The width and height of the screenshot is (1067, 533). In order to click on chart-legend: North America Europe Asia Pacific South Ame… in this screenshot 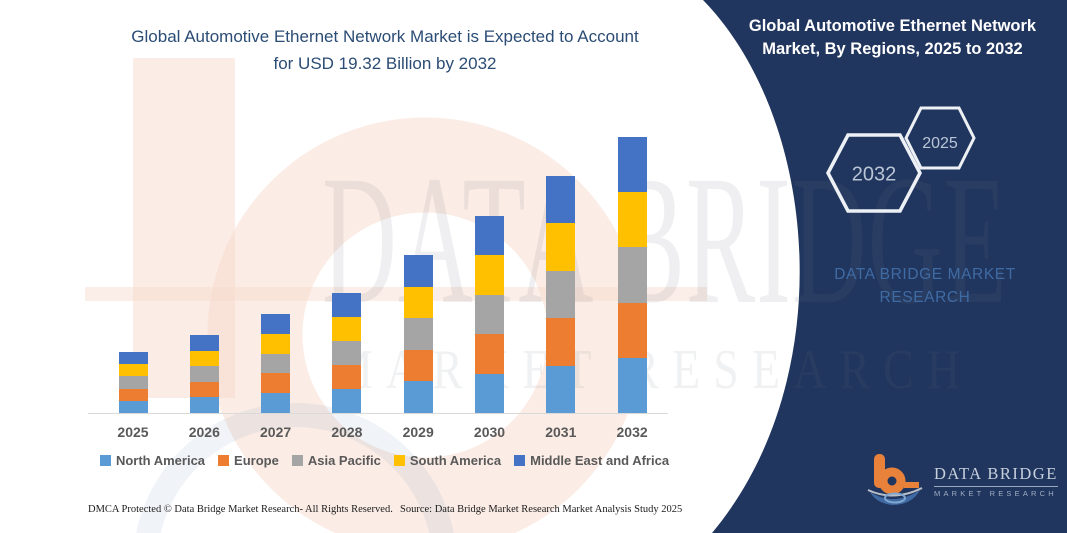, I will do `click(384, 460)`.